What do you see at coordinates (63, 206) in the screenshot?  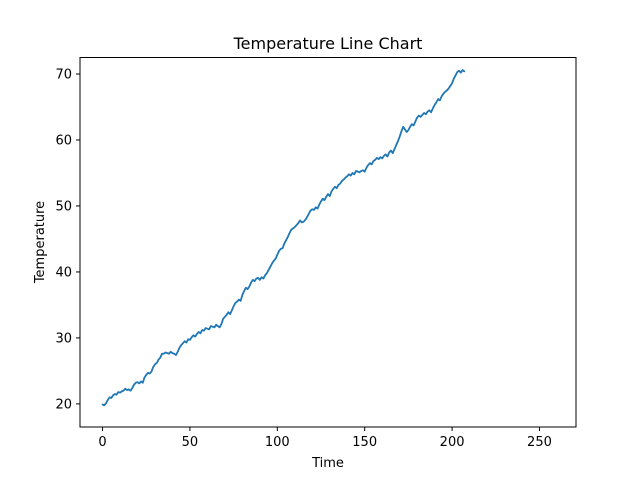 I see `y-tick-label: 50` at bounding box center [63, 206].